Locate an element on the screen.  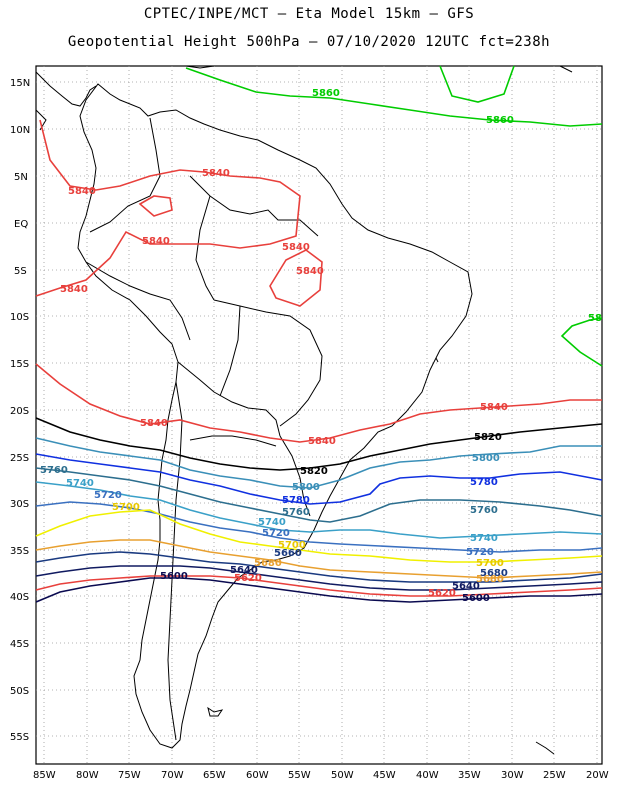
lat-tick: 10N is located at coordinates (20, 130).